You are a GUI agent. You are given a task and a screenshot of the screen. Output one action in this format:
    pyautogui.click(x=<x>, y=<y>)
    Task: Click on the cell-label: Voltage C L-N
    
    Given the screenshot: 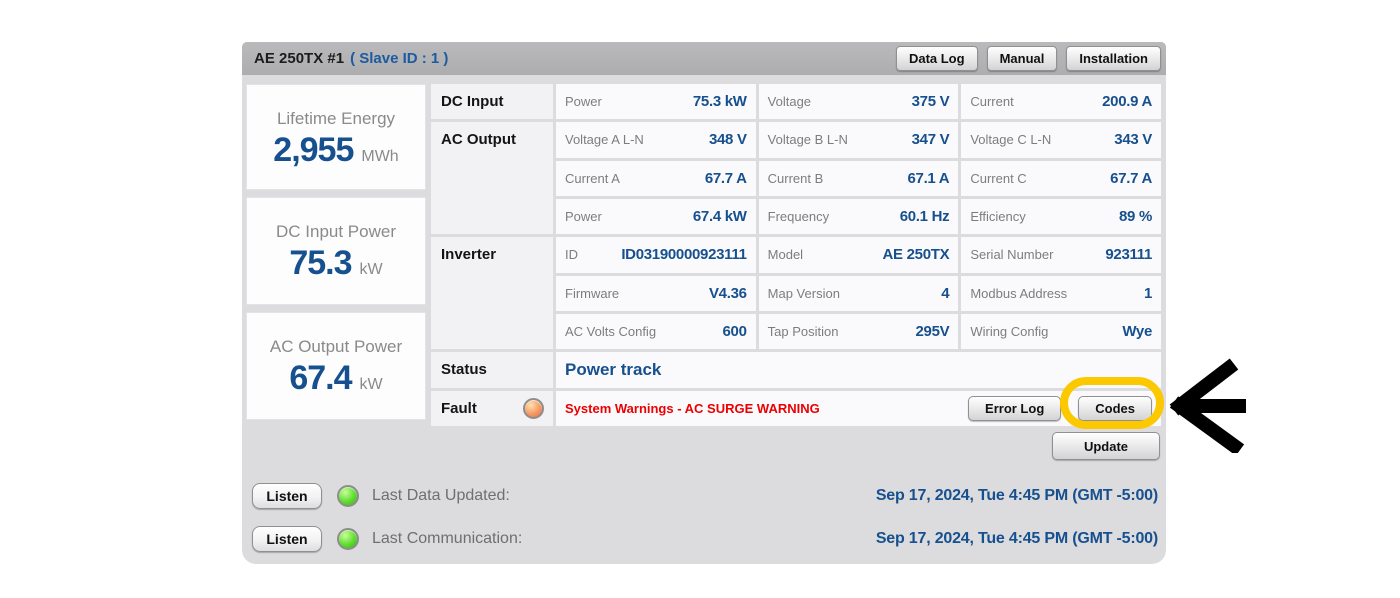 What is the action you would take?
    pyautogui.click(x=1011, y=140)
    